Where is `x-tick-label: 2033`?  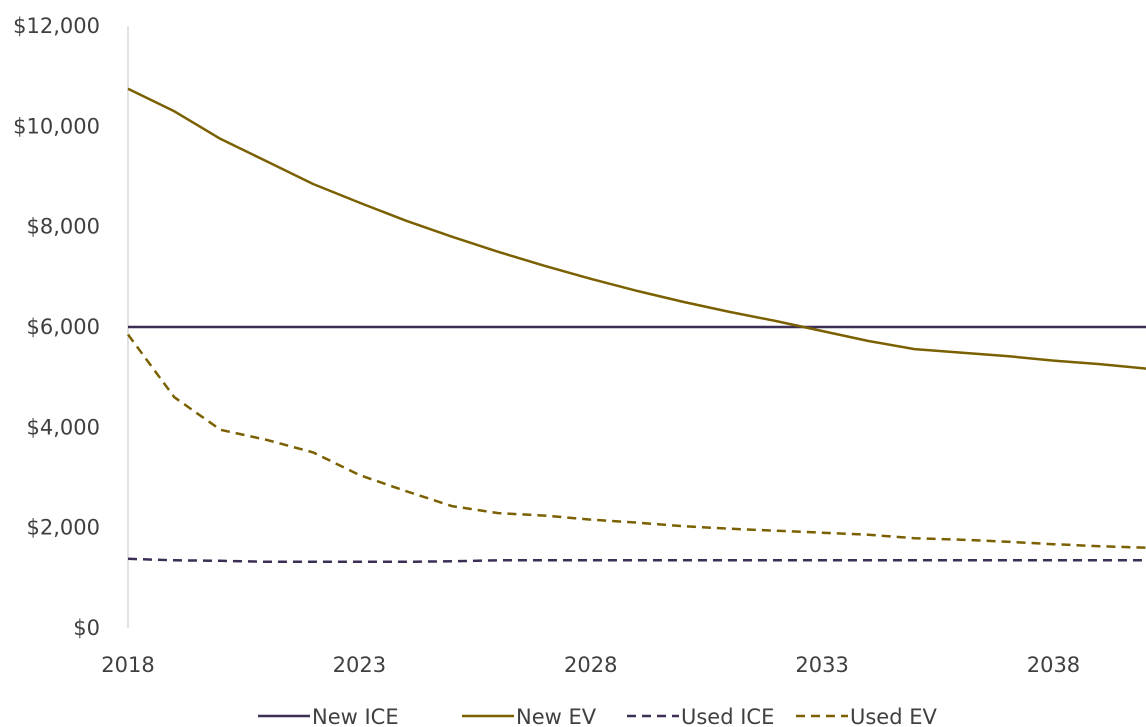 x-tick-label: 2033 is located at coordinates (821, 665).